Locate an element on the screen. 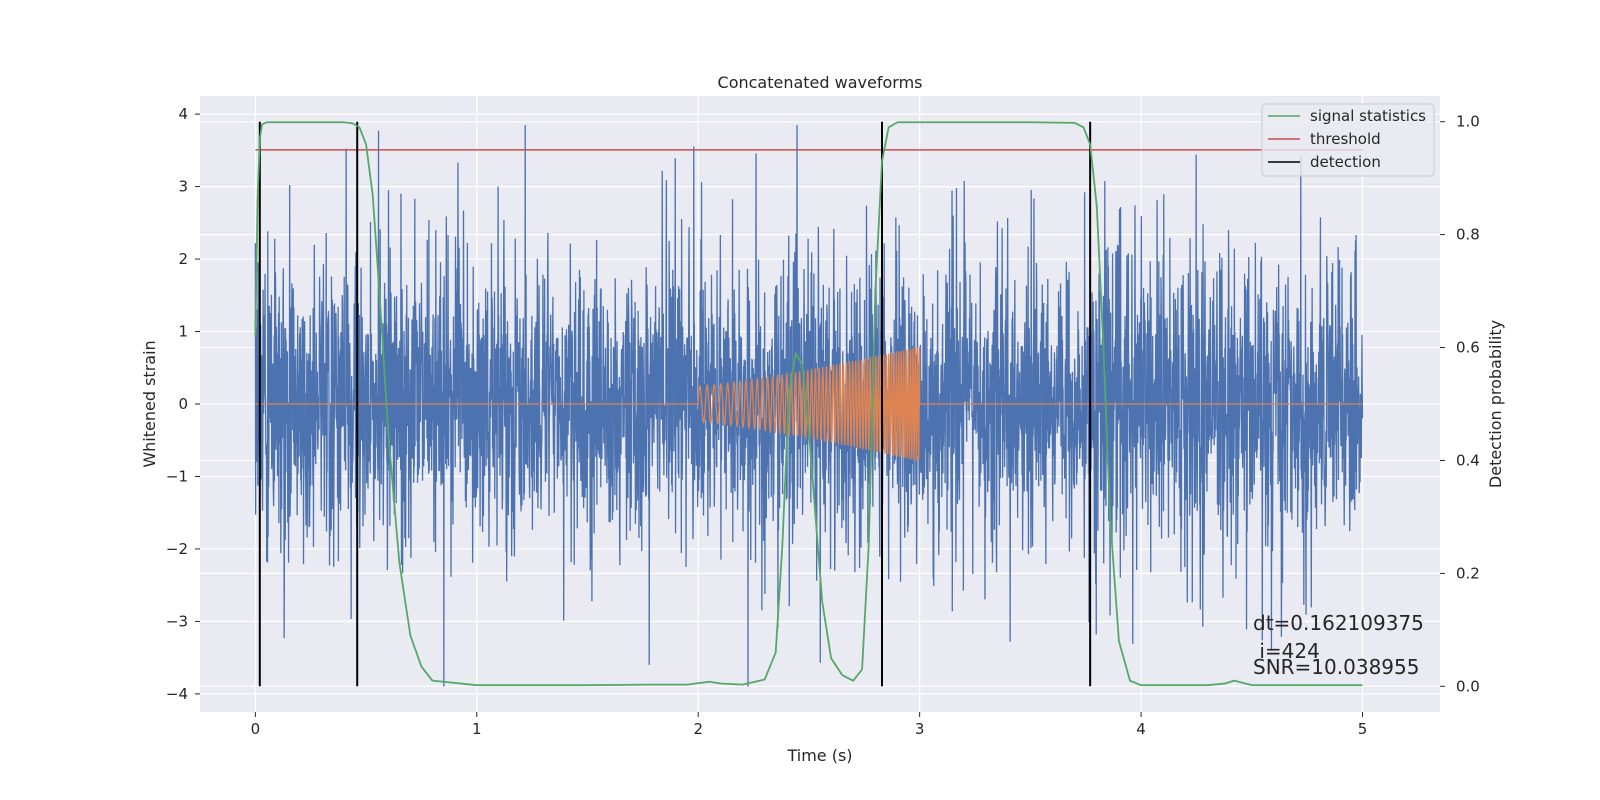 The height and width of the screenshot is (800, 1600). chart-title: Concatenated waveforms is located at coordinates (820, 82).